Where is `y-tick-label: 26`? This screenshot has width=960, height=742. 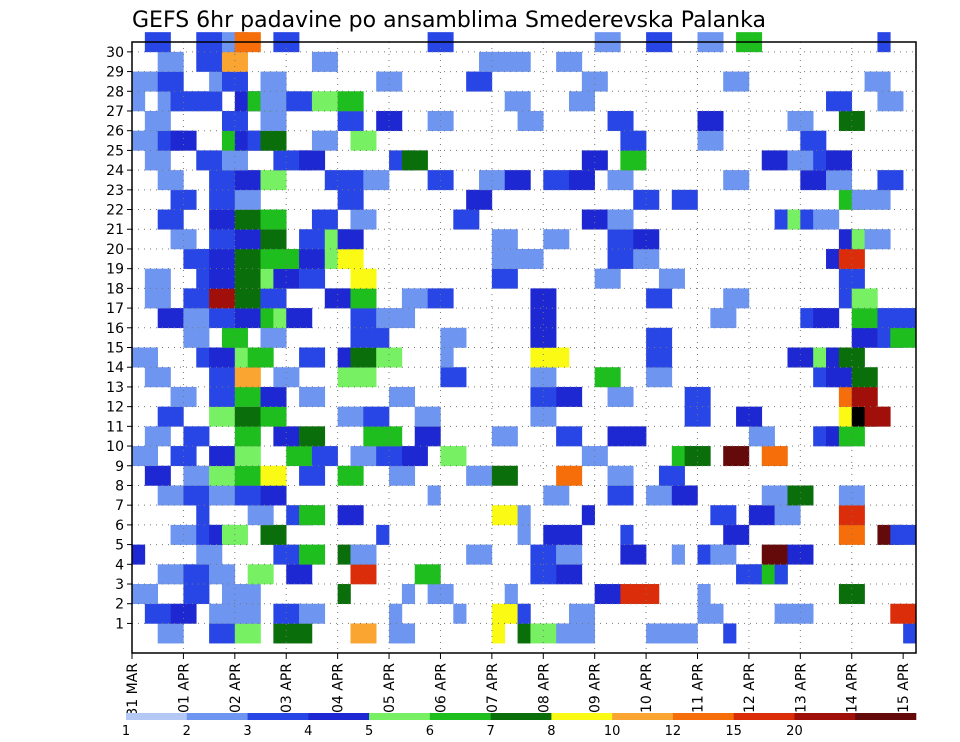 y-tick-label: 26 is located at coordinates (115, 132).